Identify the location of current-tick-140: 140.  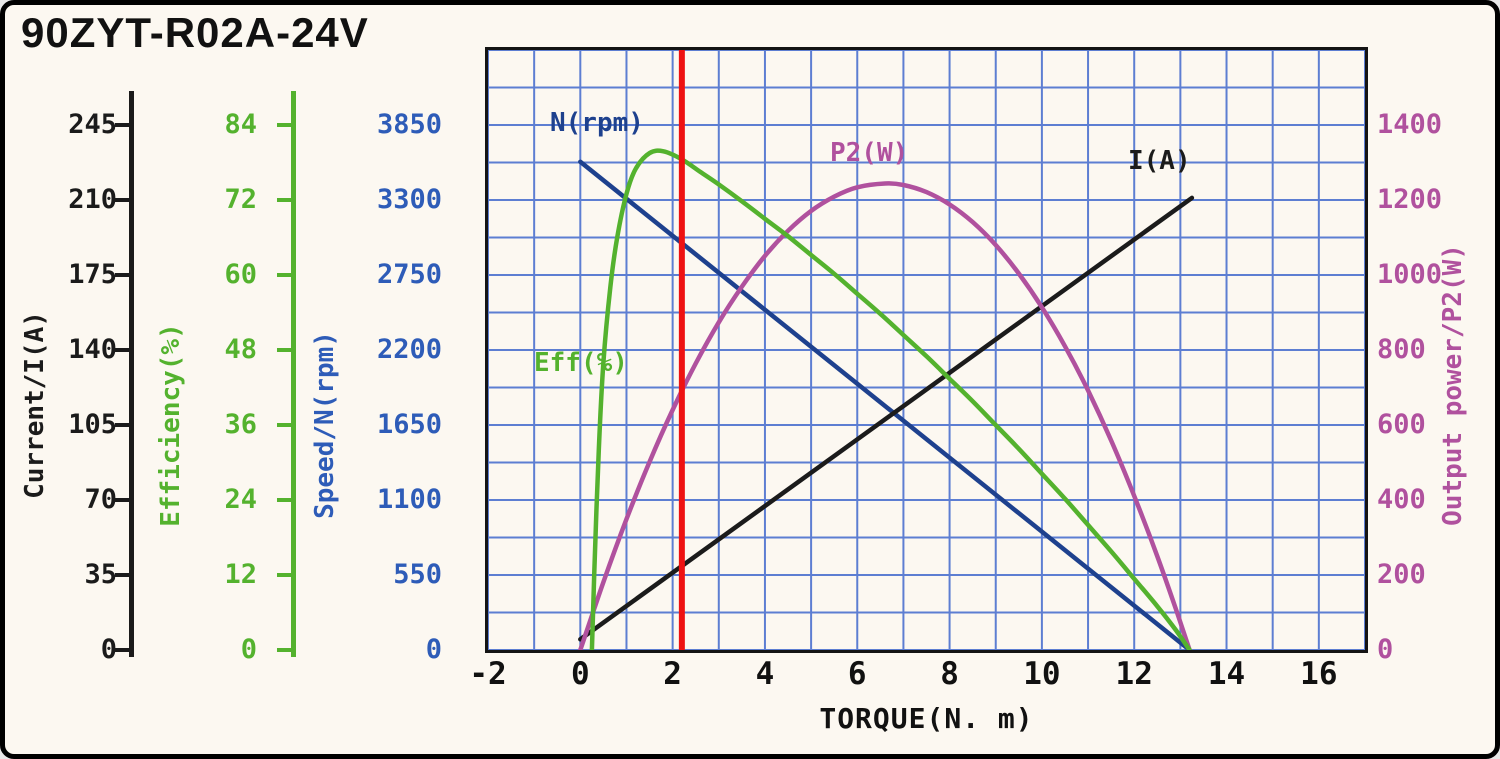
(92, 349).